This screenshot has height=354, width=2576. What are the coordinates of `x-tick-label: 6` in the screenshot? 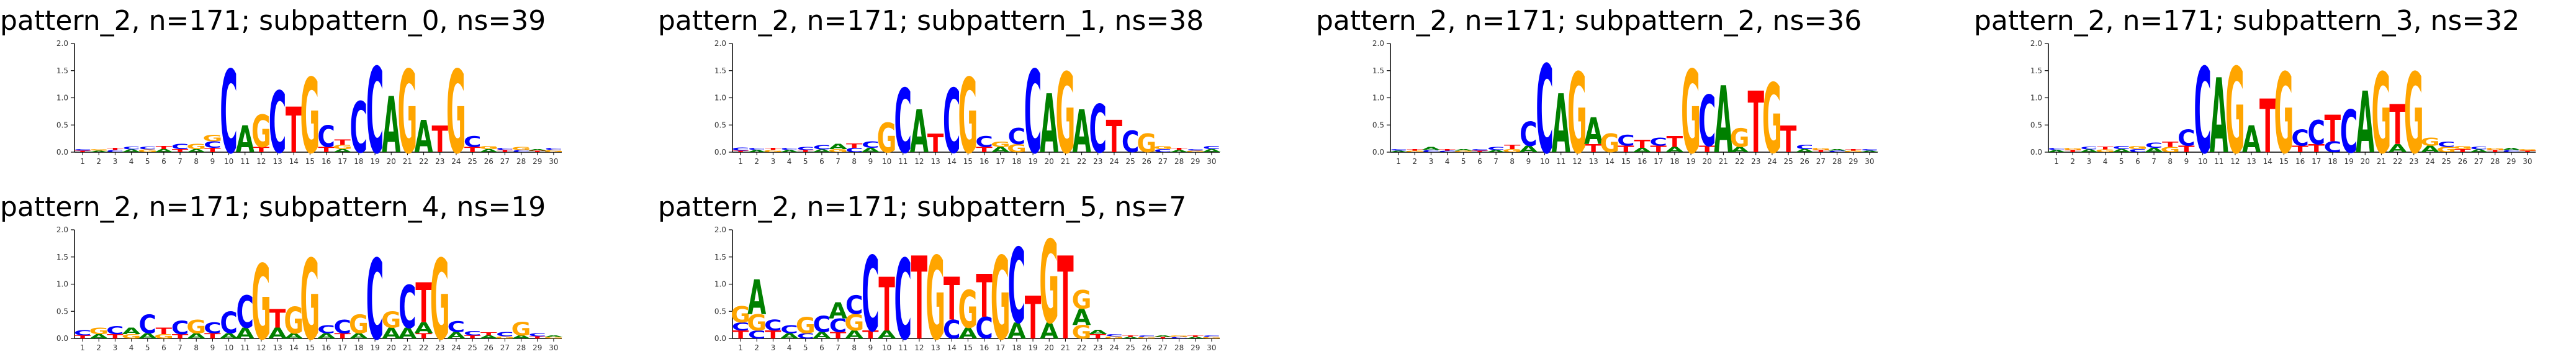 It's located at (821, 347).